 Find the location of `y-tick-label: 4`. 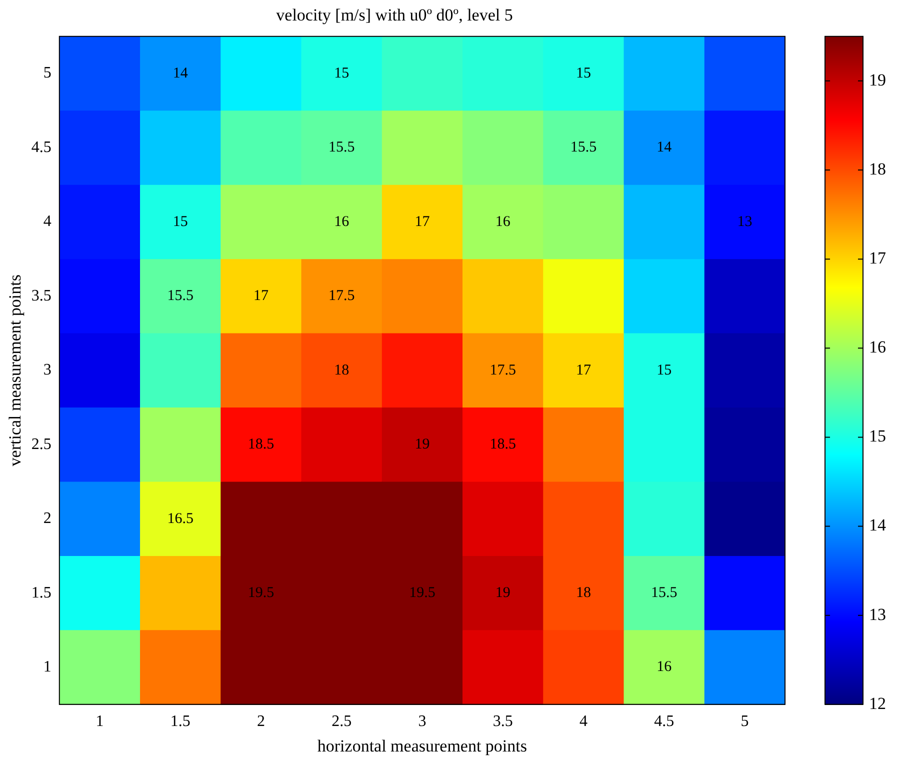

y-tick-label: 4 is located at coordinates (47, 221).